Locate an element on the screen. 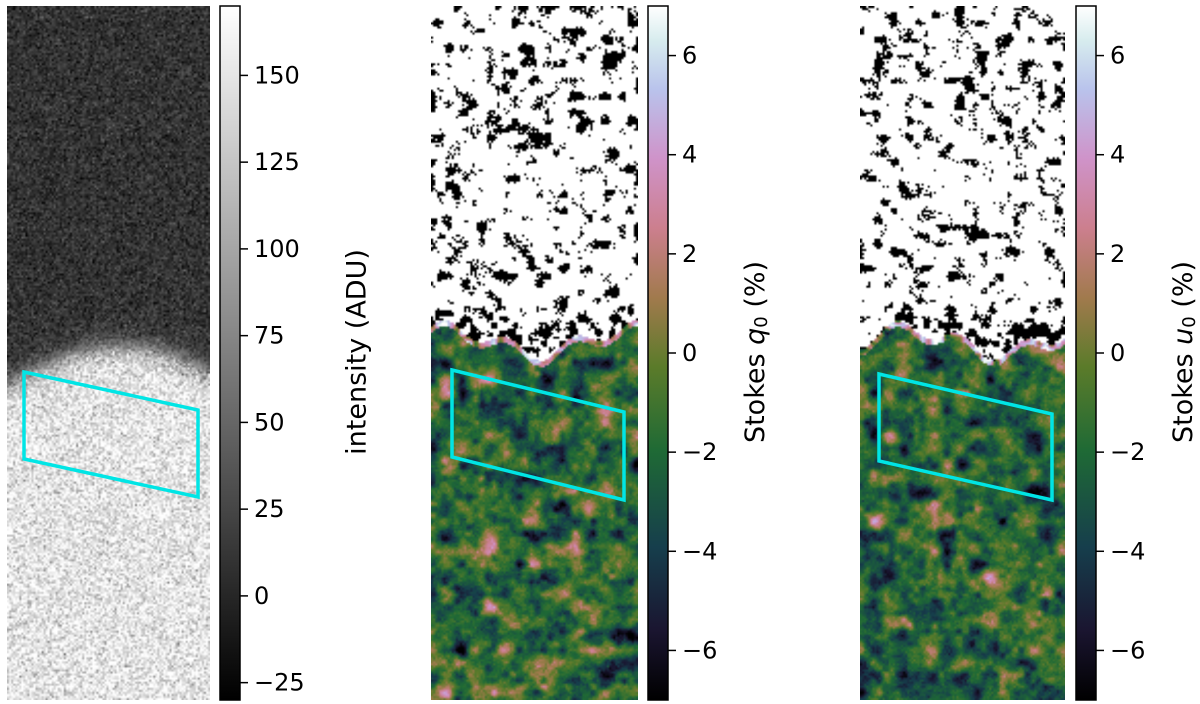 This screenshot has width=1200, height=704. colorbar-tick-label: −25 is located at coordinates (279, 683).